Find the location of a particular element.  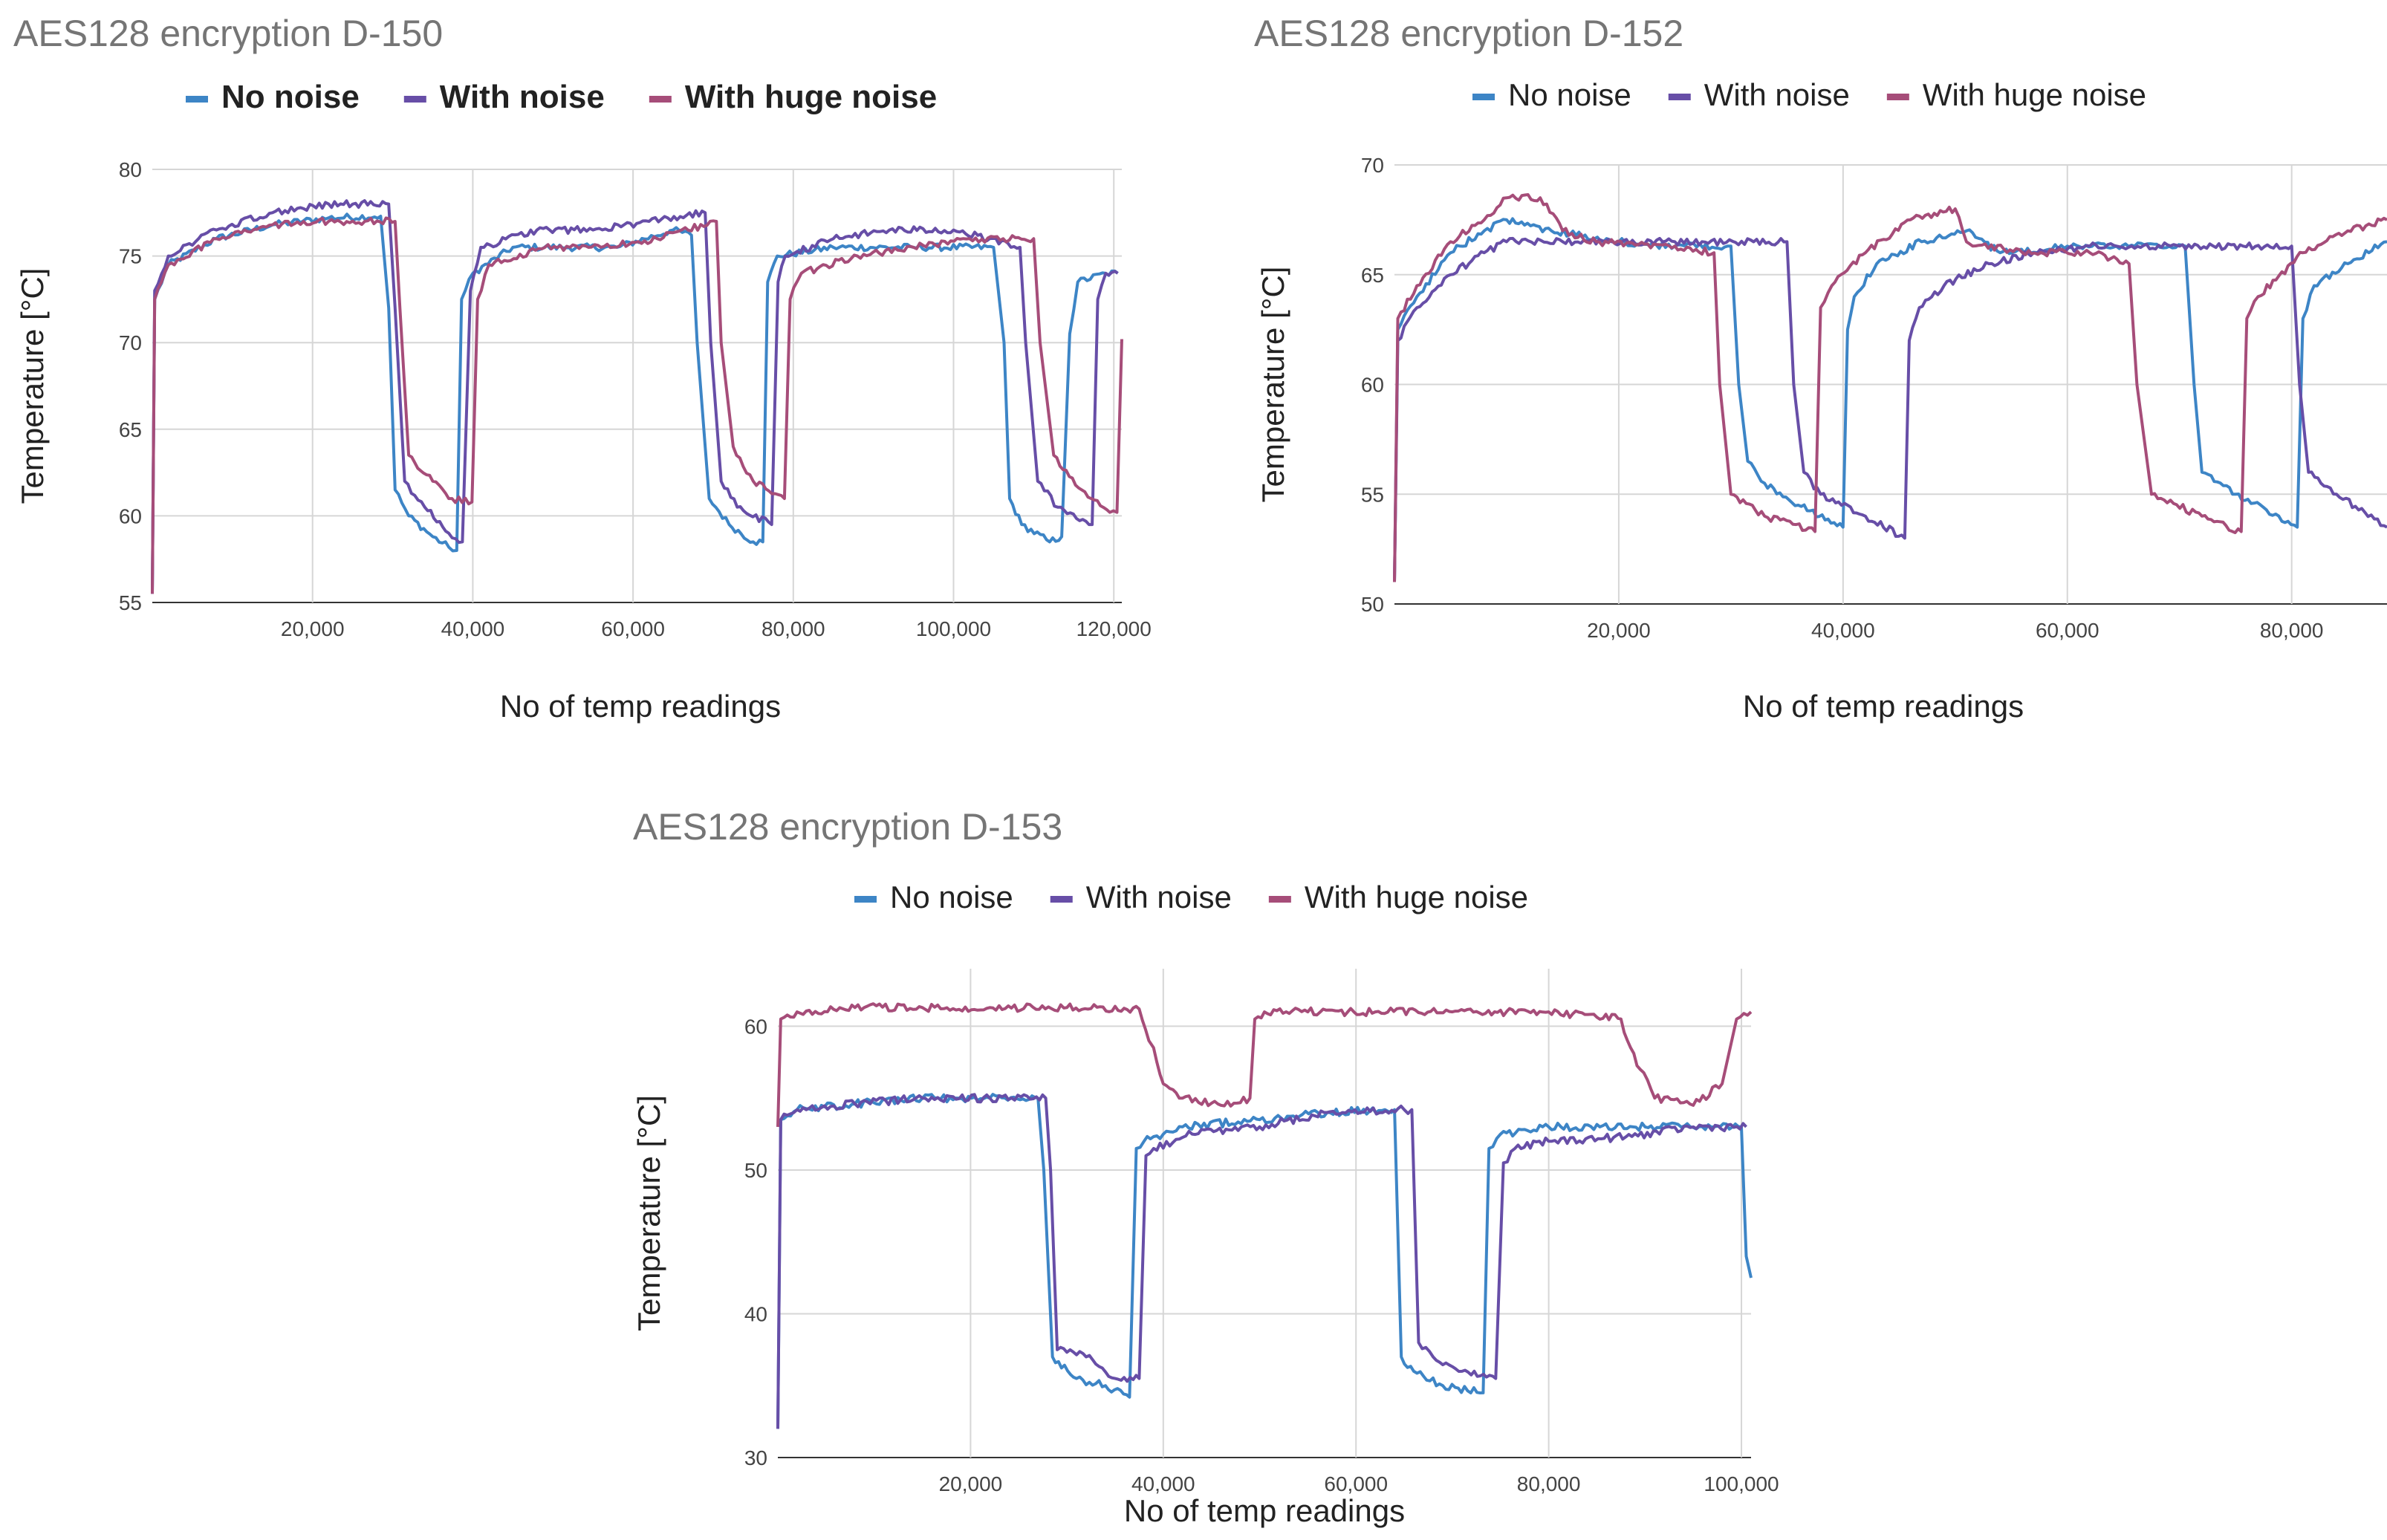

x-tick-label: 120,000 is located at coordinates (1114, 628).